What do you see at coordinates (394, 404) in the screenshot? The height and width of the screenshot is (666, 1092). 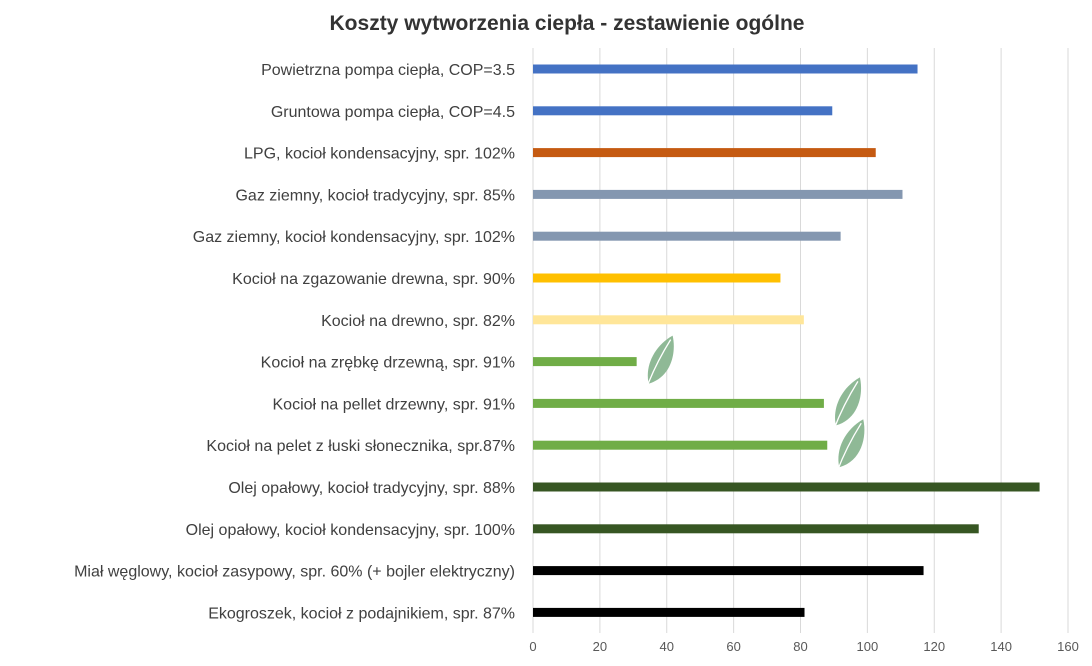 I see `category-label: Kocioł na pellet drzewny, spr. 91%` at bounding box center [394, 404].